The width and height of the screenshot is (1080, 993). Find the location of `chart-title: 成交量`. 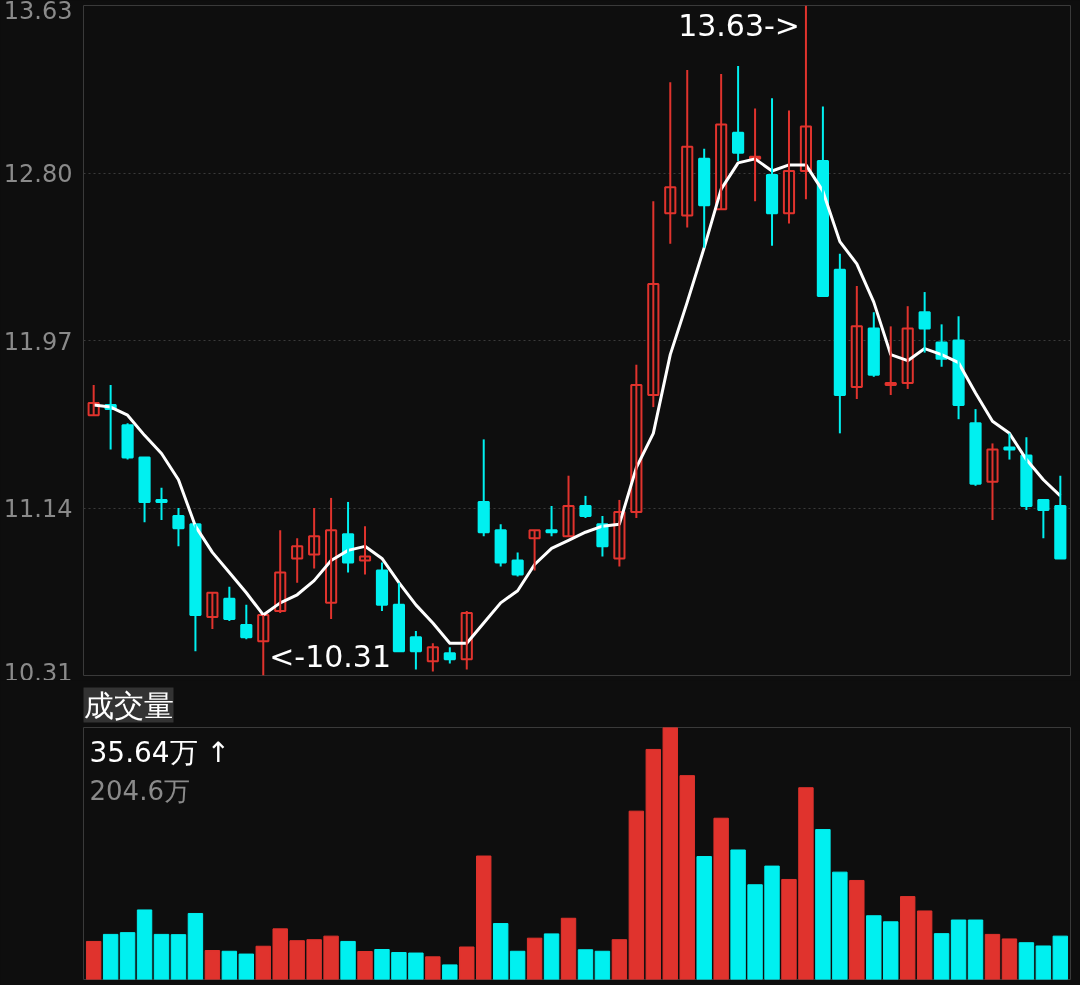

chart-title: 成交量 is located at coordinates (128, 705).